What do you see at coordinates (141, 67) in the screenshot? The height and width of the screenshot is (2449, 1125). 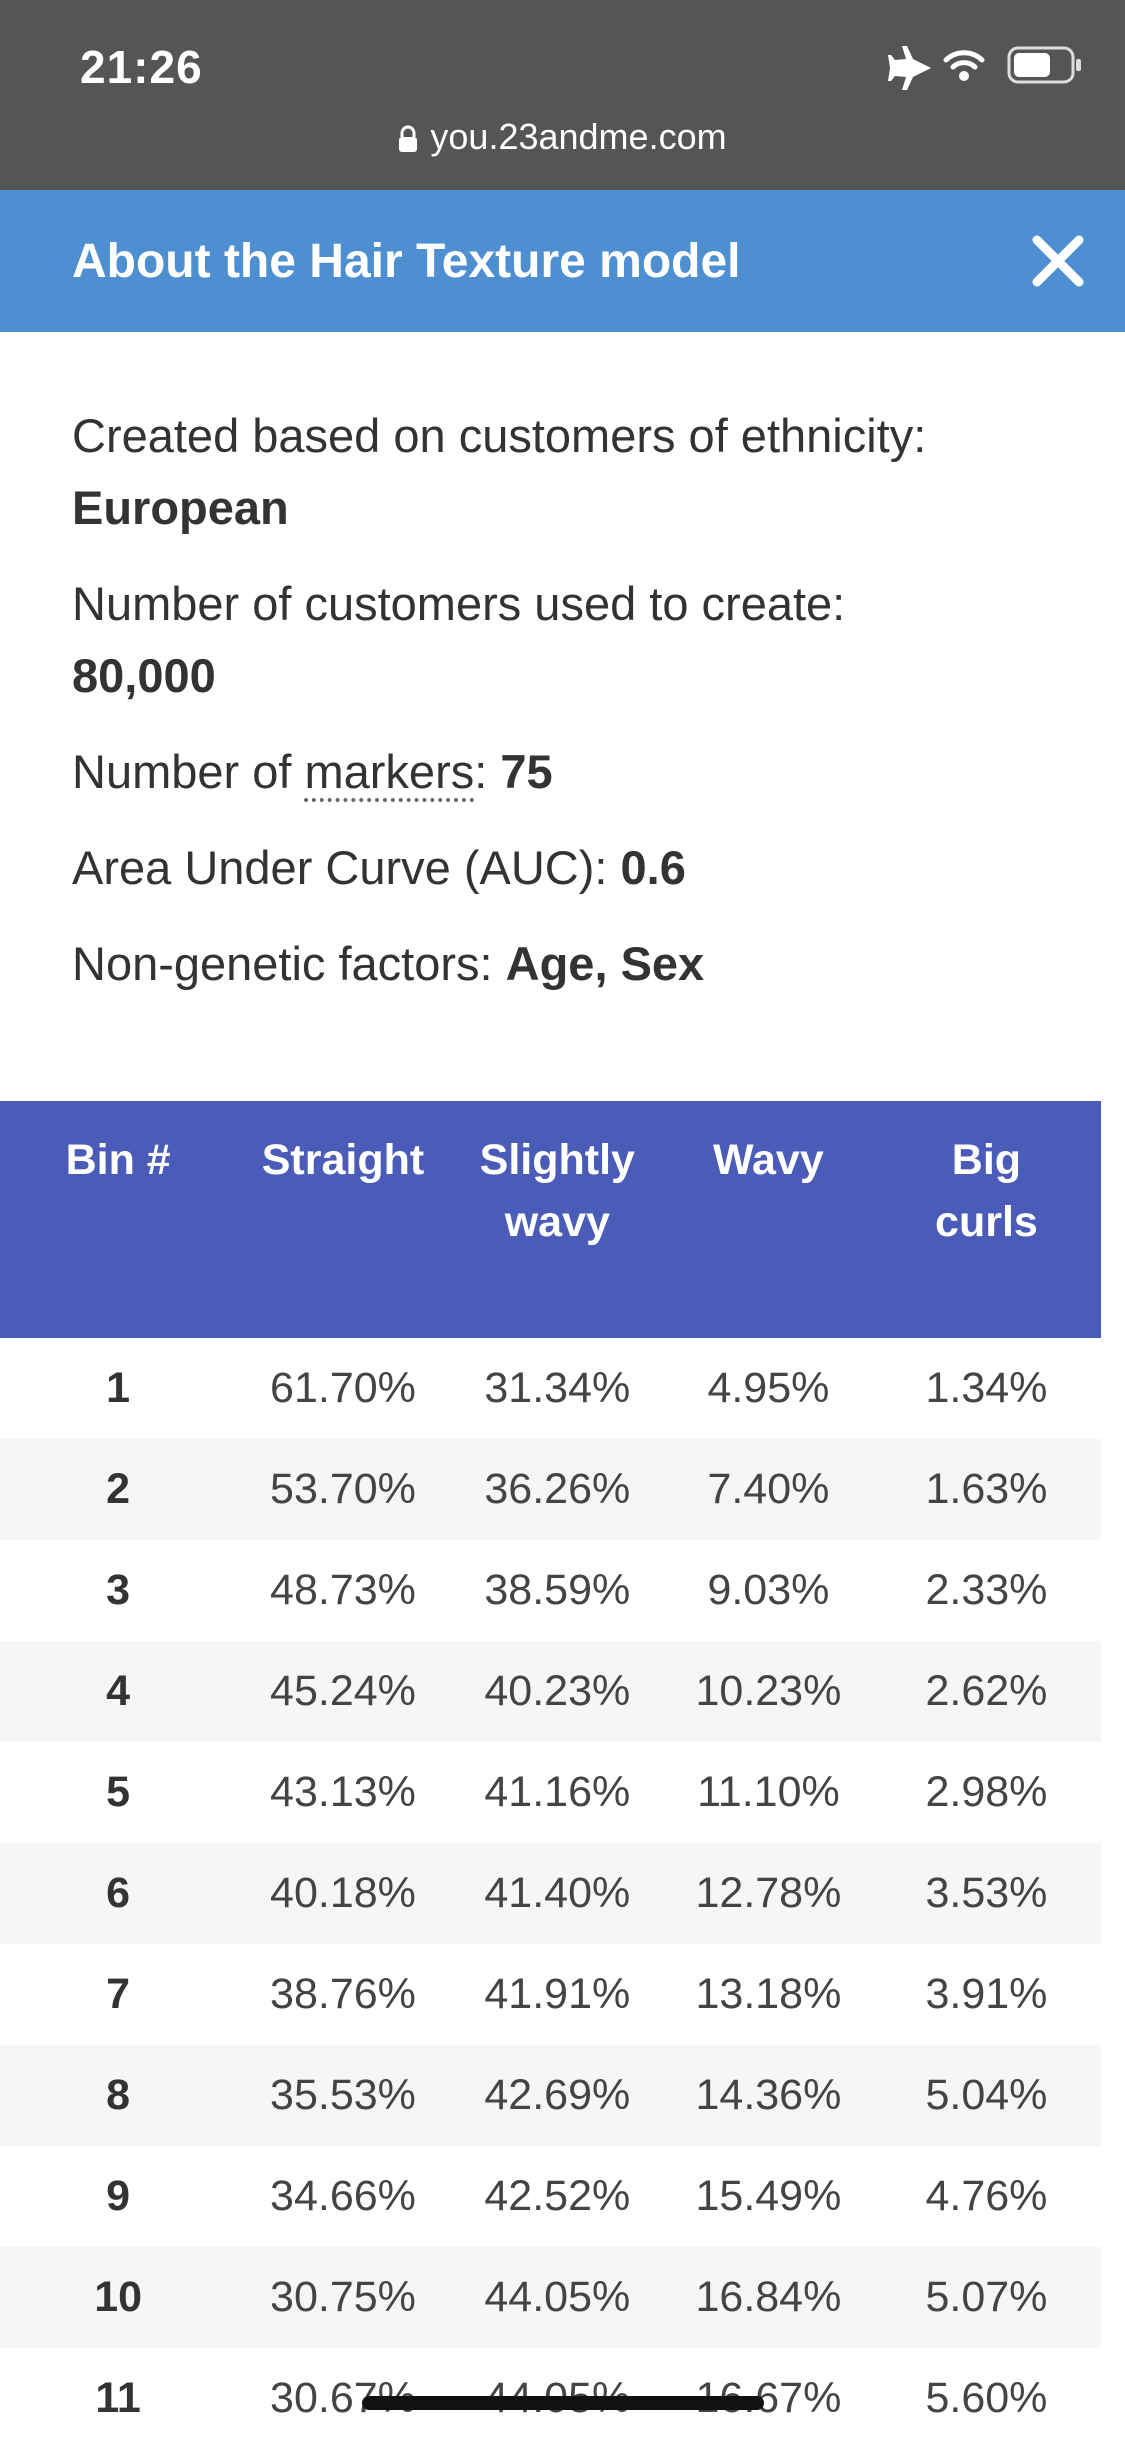 I see `clock: 21:26` at bounding box center [141, 67].